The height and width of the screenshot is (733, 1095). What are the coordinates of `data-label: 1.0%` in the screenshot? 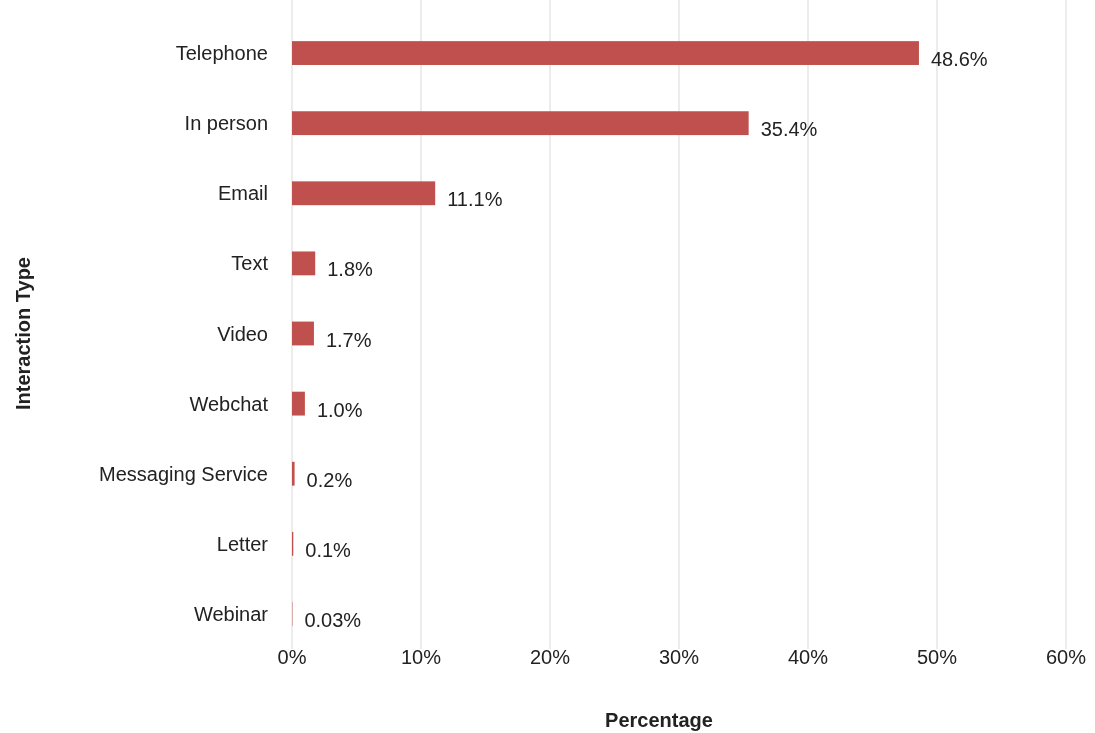 It's located at (339, 409).